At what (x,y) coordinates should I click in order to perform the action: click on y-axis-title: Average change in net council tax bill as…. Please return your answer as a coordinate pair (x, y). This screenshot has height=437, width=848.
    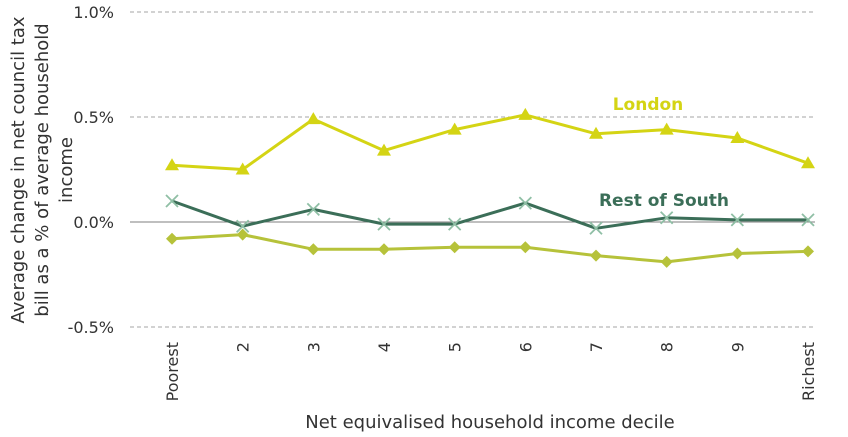
    Looking at the image, I should click on (42, 169).